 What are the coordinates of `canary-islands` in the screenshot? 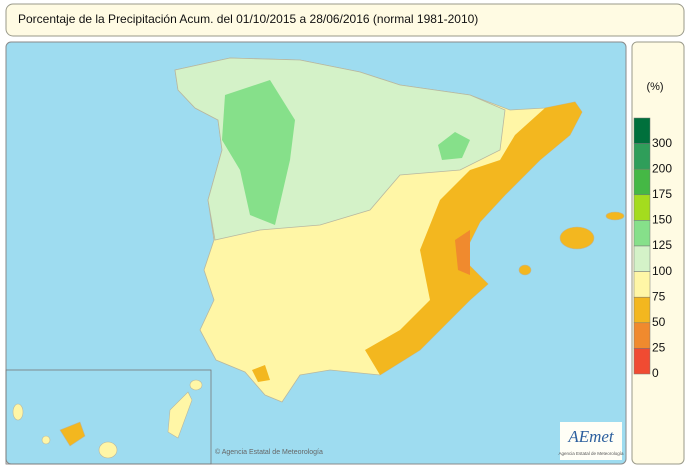 It's located at (107, 419).